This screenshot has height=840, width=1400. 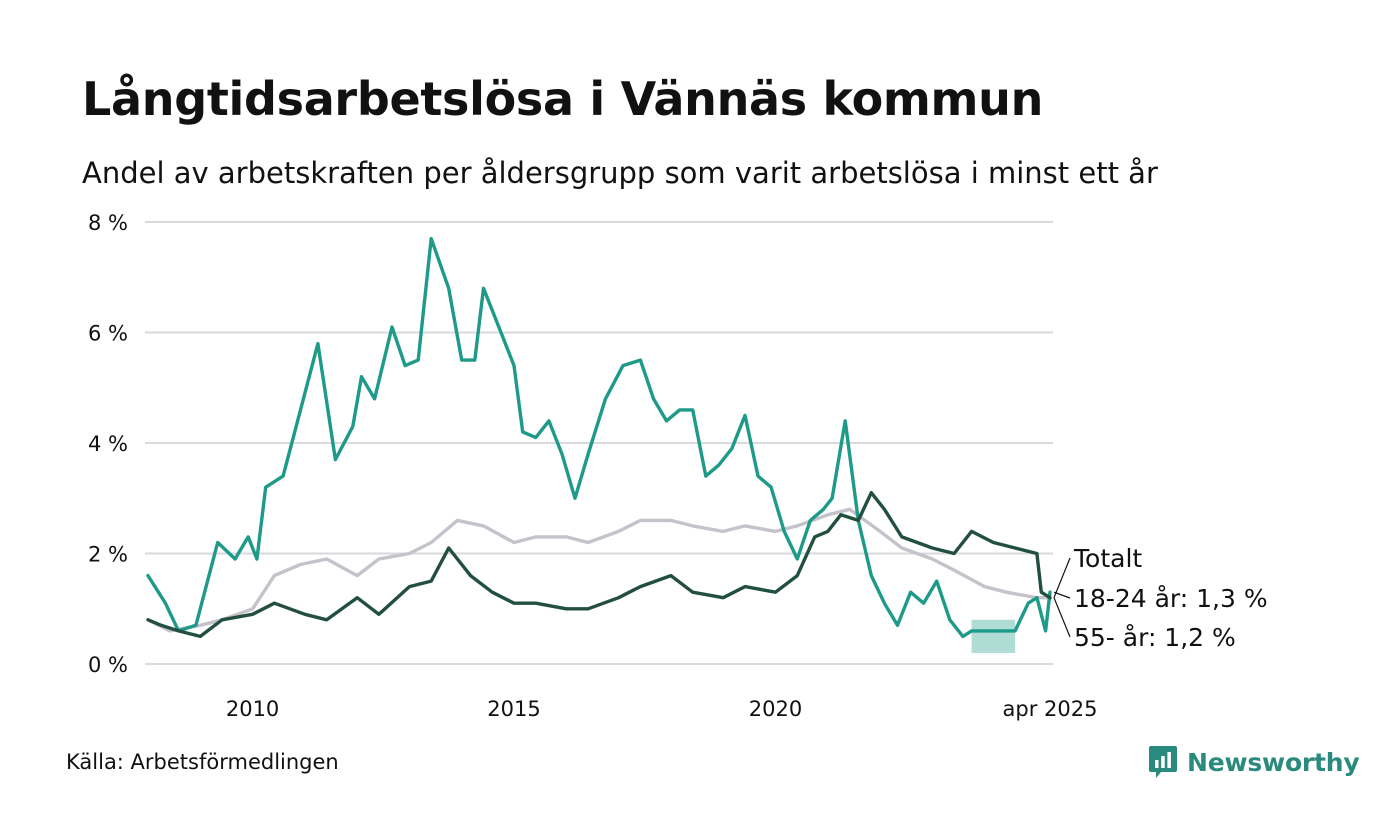 What do you see at coordinates (993, 636) in the screenshot?
I see `series-uncertainty-band` at bounding box center [993, 636].